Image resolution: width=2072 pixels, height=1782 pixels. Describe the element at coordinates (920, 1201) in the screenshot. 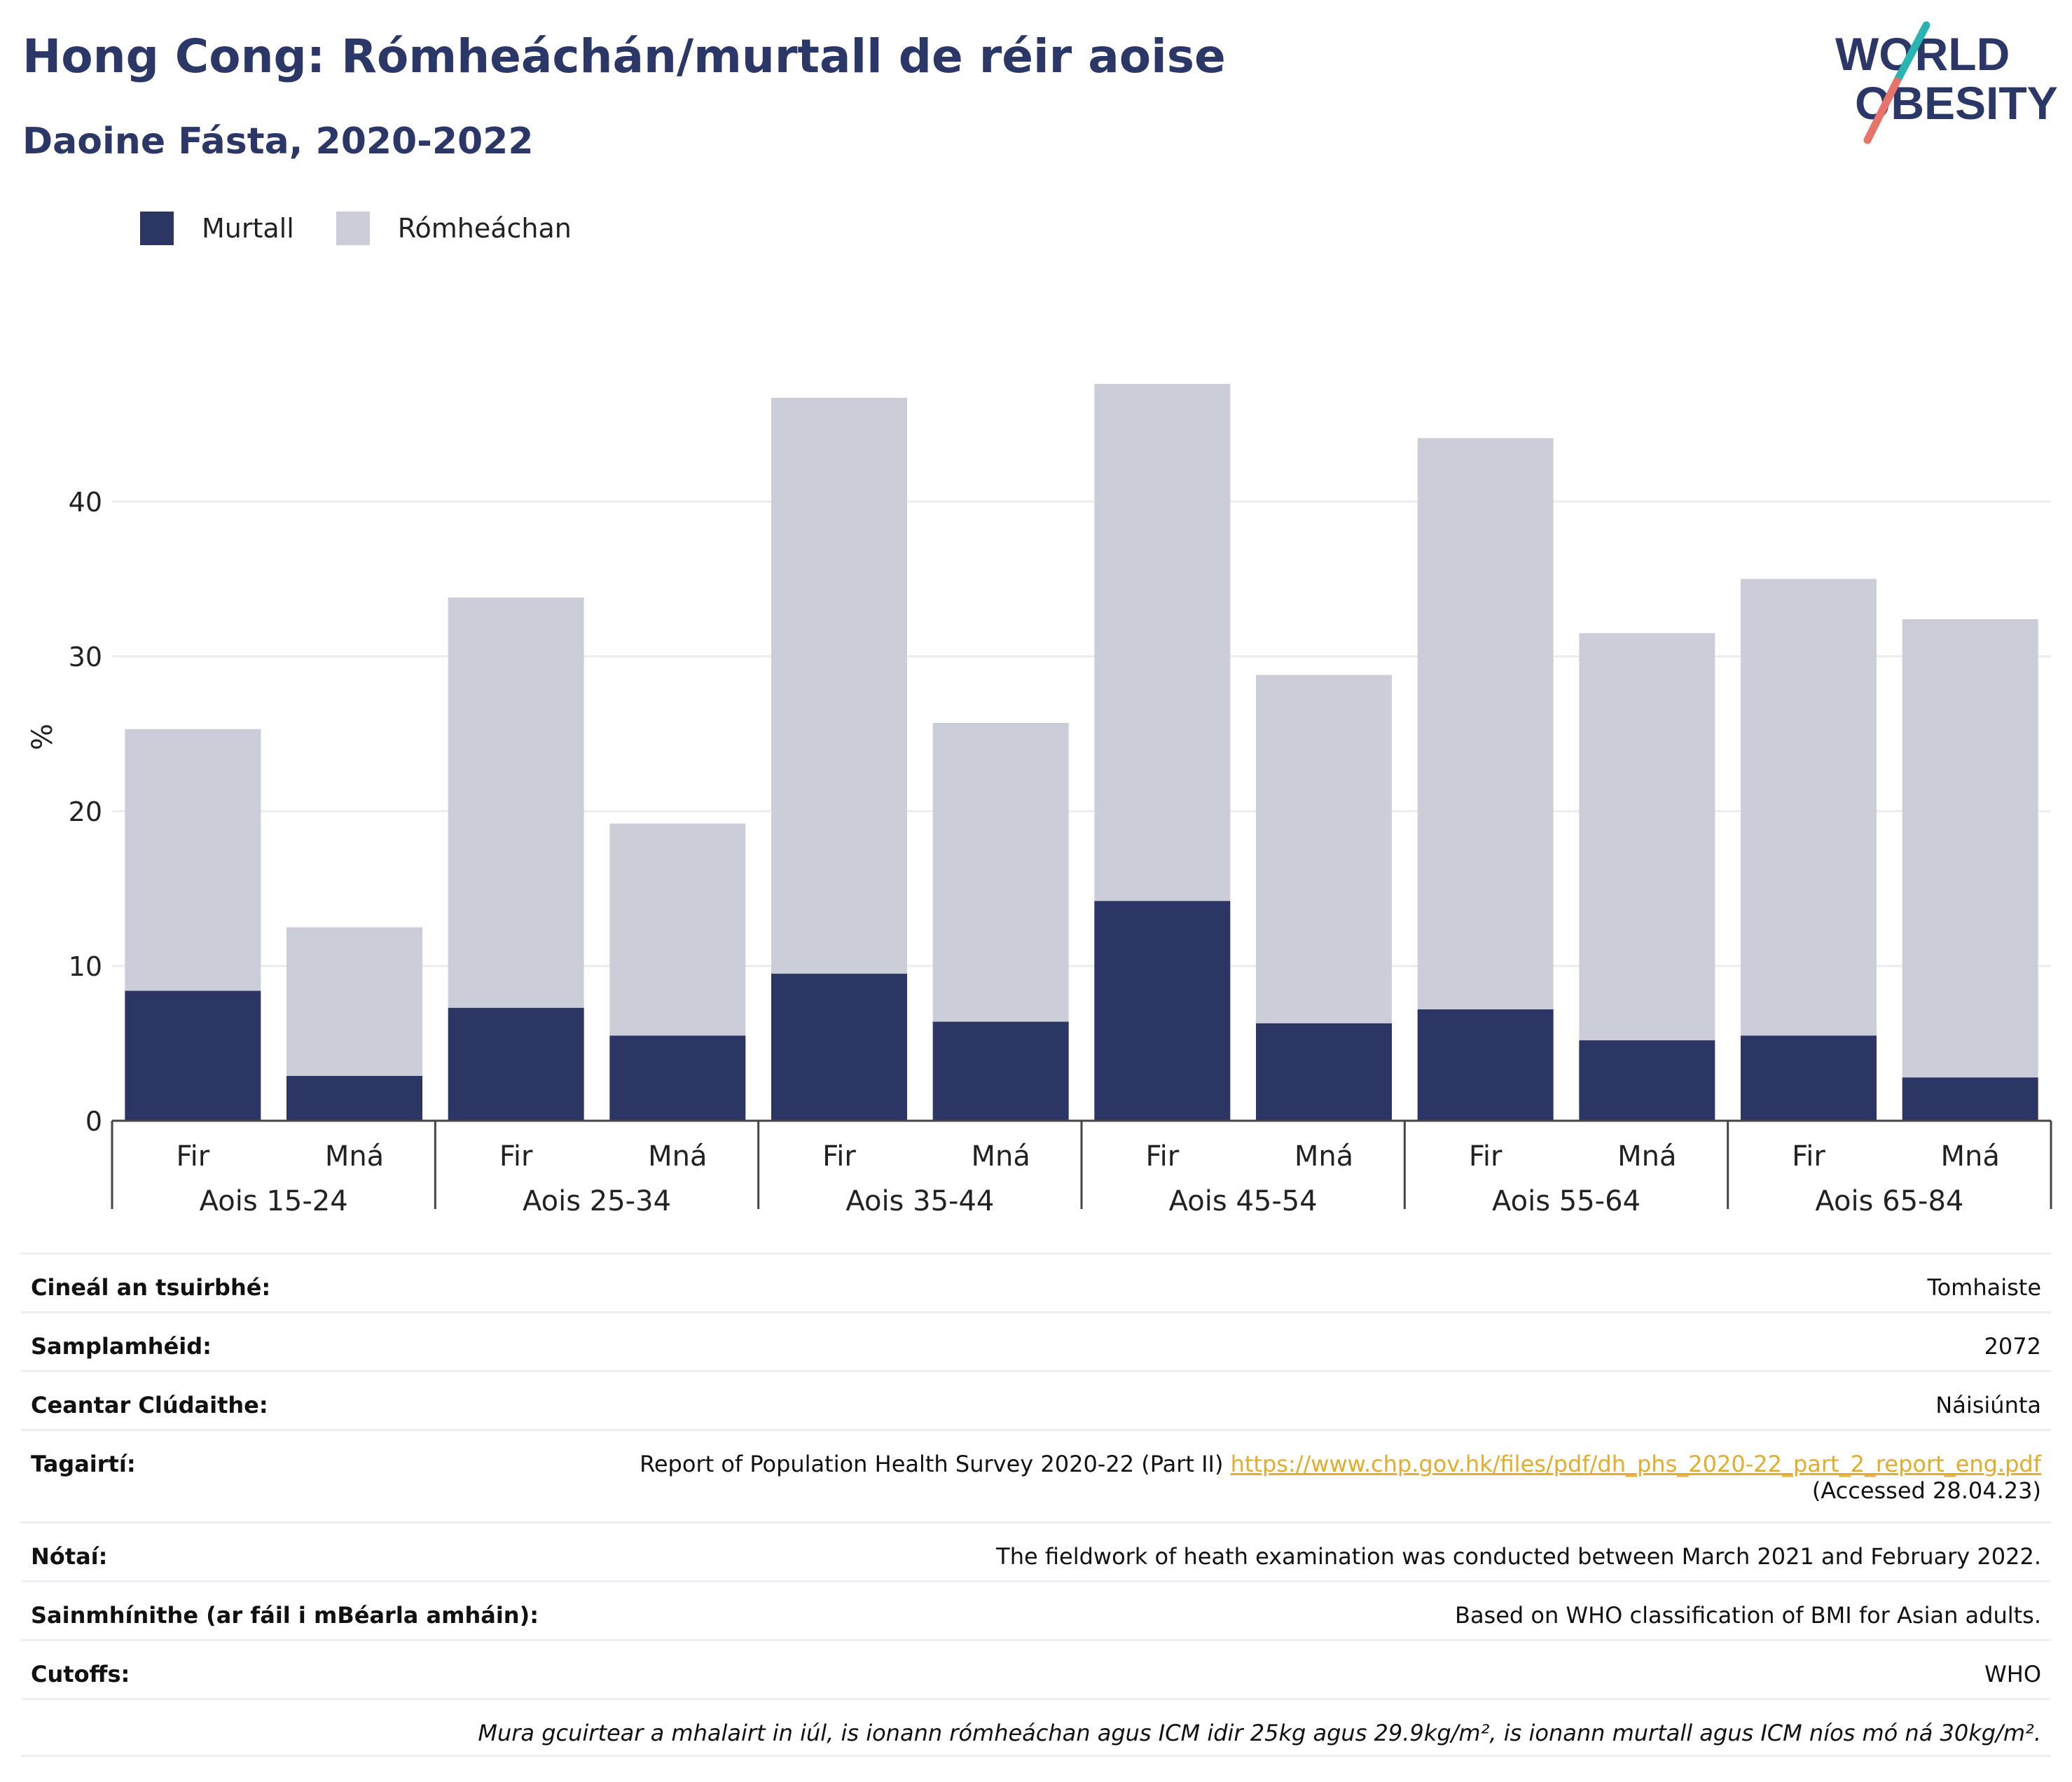

I see `group-label: Aois 35-44` at that location.